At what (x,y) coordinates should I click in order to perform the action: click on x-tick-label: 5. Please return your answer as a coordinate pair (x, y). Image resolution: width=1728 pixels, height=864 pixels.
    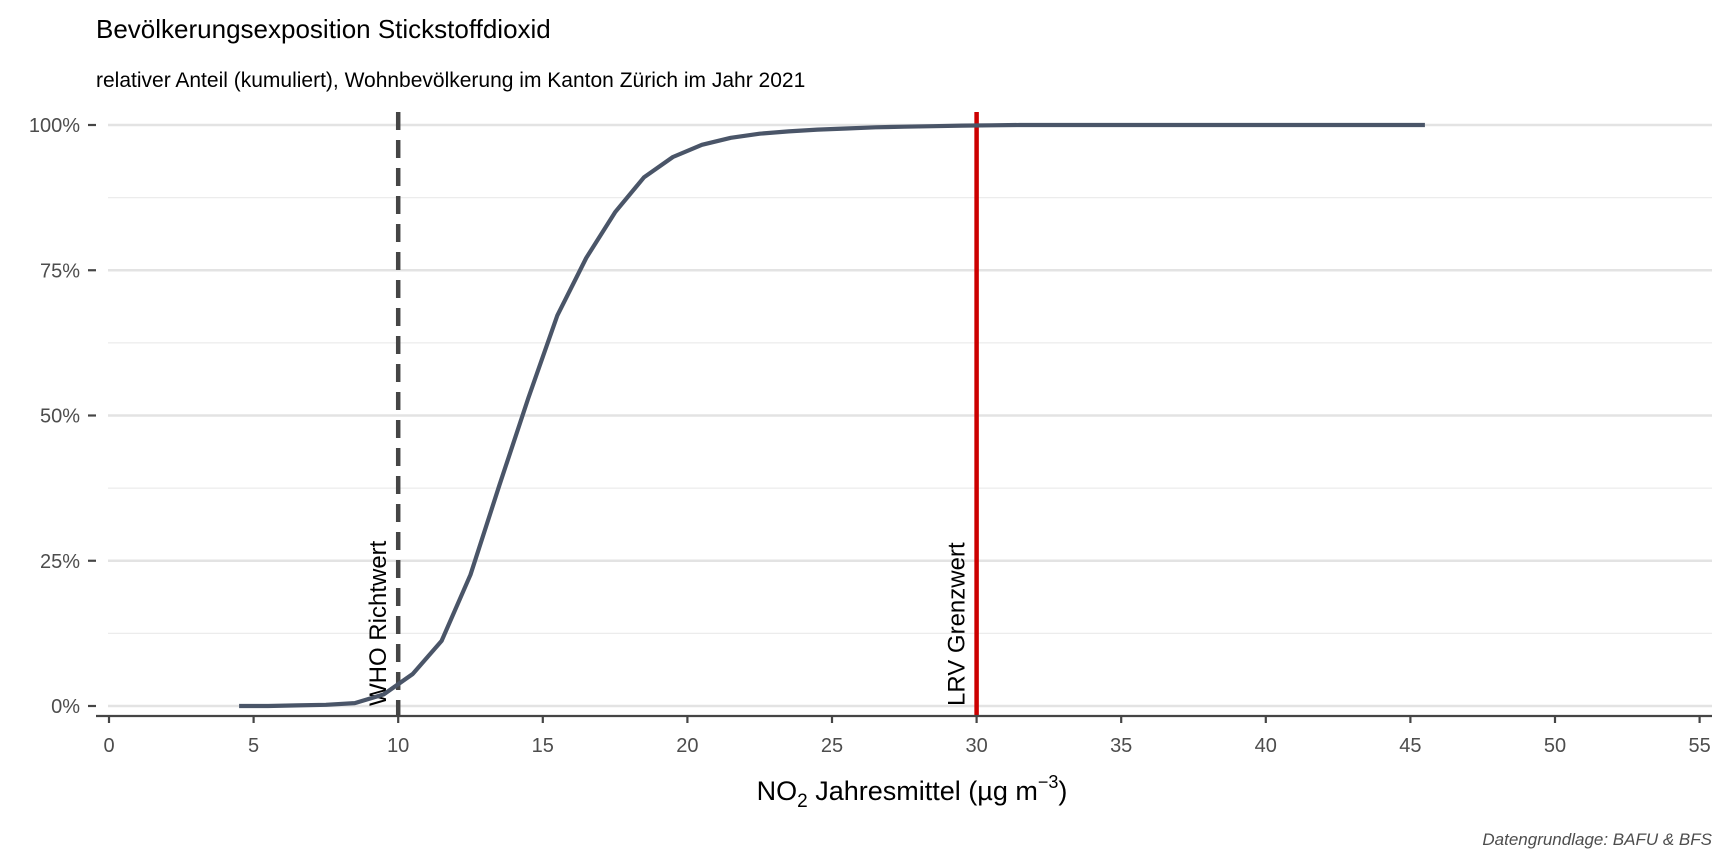
    Looking at the image, I should click on (253, 746).